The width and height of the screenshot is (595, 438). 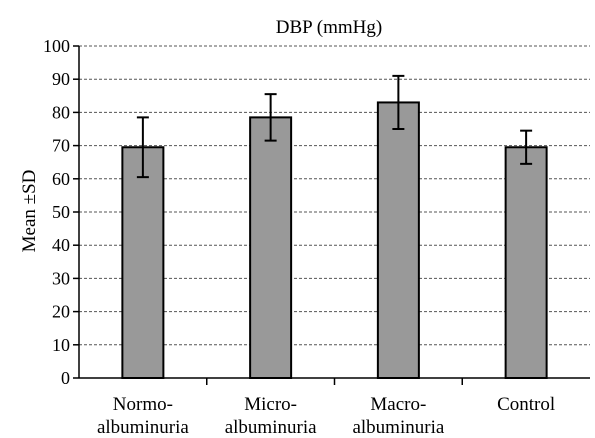 What do you see at coordinates (398, 404) in the screenshot?
I see `x-category-label: Macro-` at bounding box center [398, 404].